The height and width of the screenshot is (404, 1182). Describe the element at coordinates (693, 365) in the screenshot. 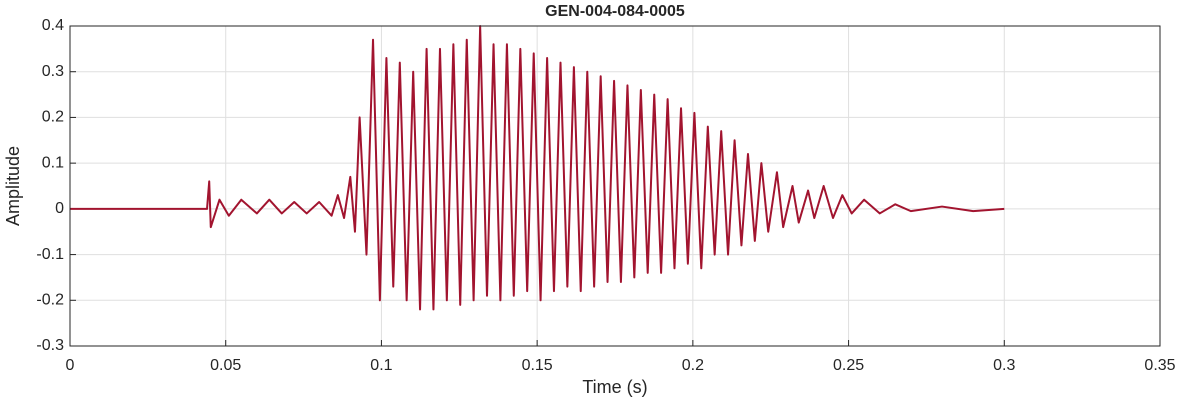

I see `x-tick-label: 0.2` at that location.